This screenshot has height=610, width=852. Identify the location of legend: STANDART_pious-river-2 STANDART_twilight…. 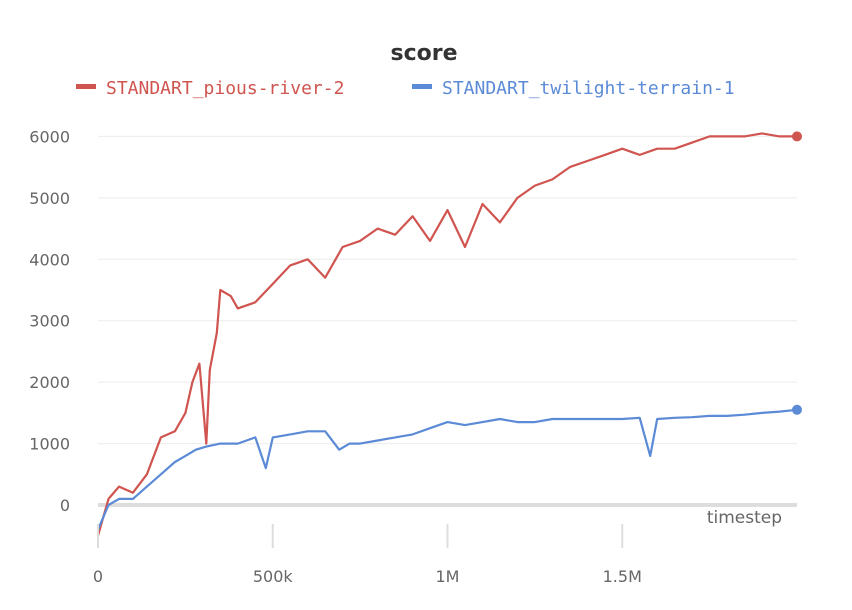
(405, 88).